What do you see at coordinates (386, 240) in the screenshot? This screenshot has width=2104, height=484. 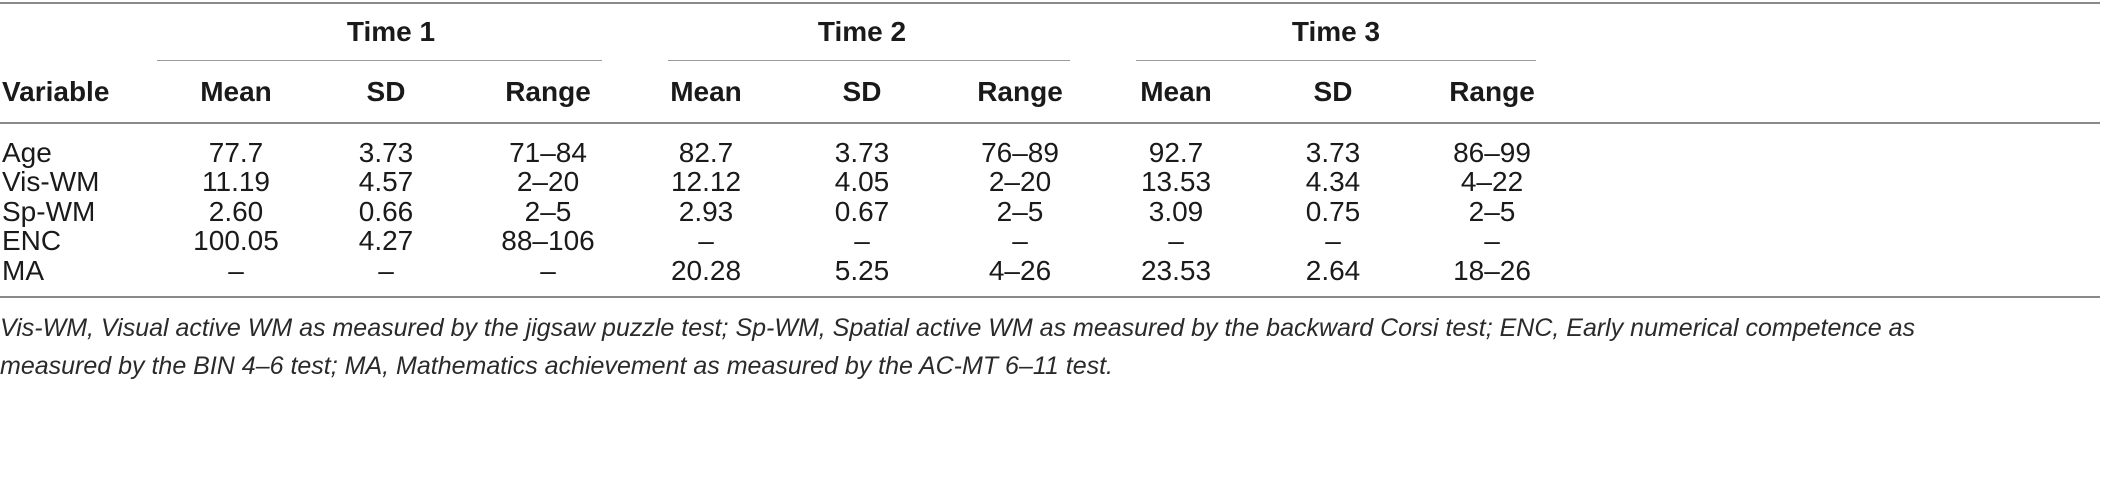 I see `table-cell: 4.27` at bounding box center [386, 240].